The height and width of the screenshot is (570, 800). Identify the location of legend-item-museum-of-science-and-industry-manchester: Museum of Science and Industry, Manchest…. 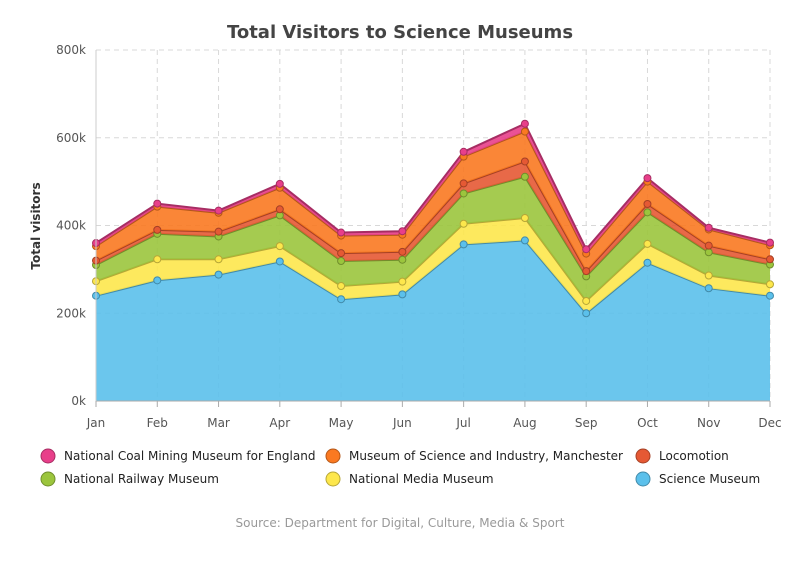
(474, 456).